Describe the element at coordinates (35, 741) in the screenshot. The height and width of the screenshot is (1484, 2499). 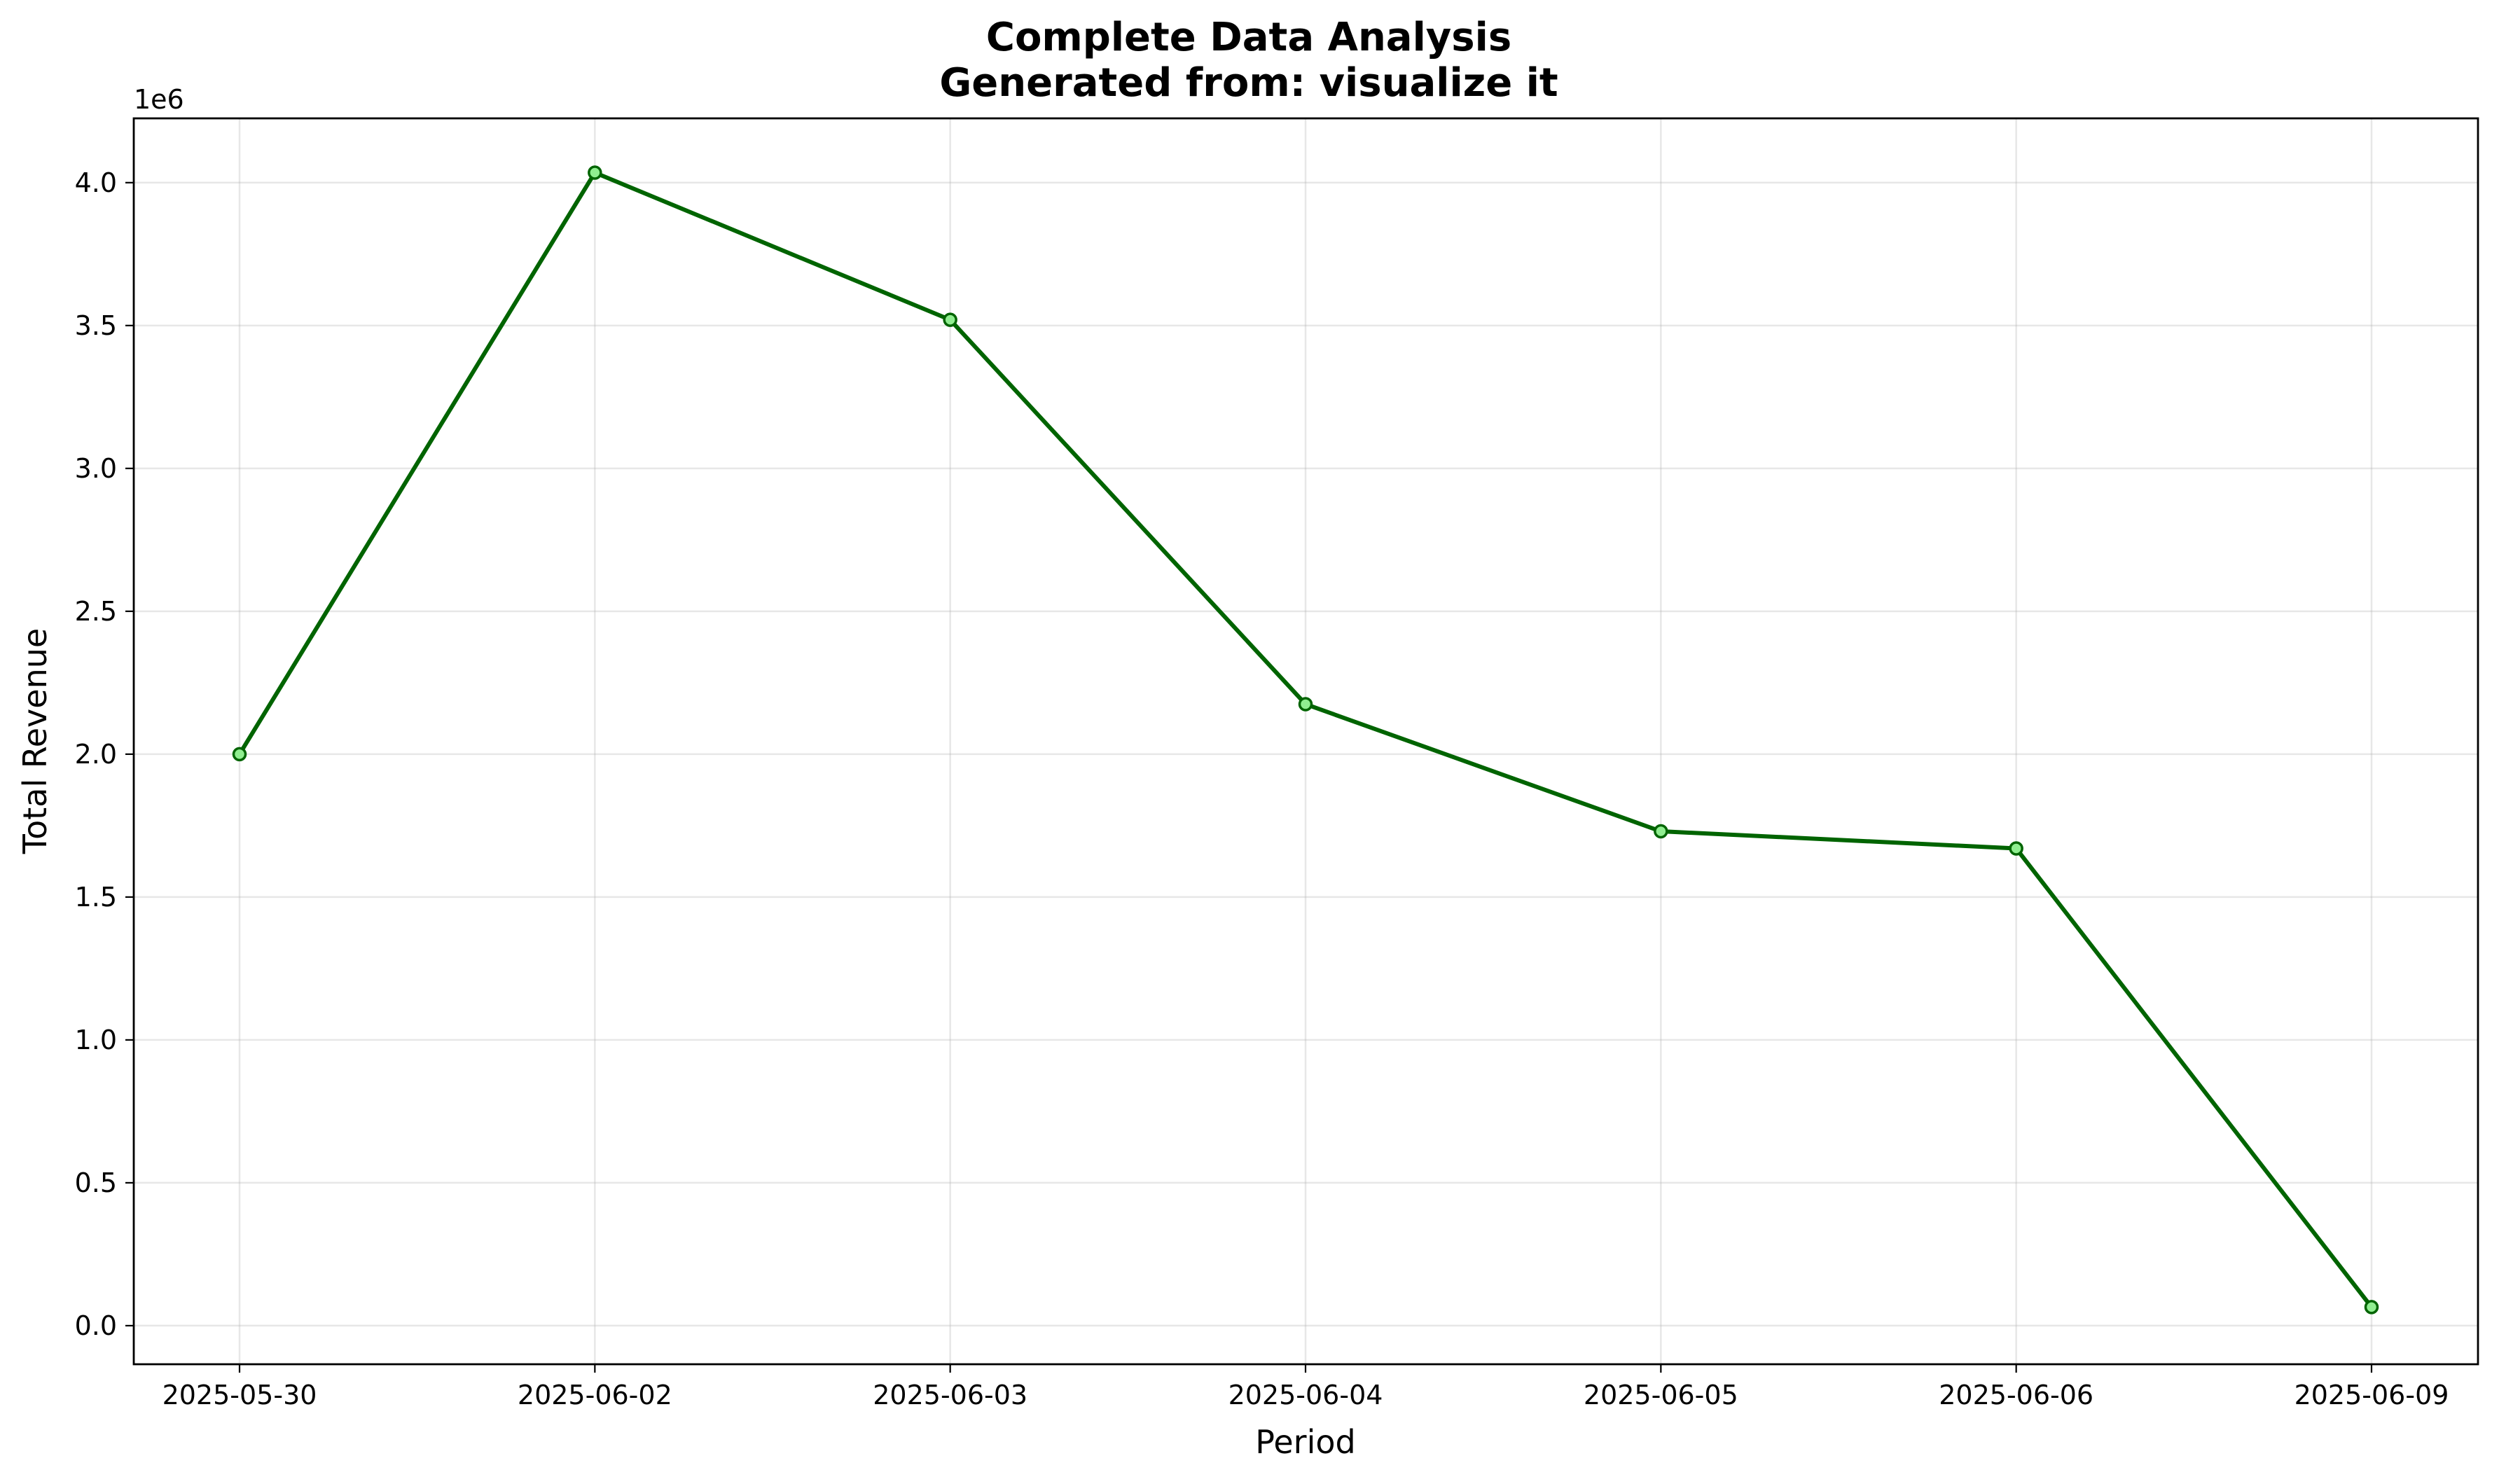
I see `y-axis-label: Total Revenue` at that location.